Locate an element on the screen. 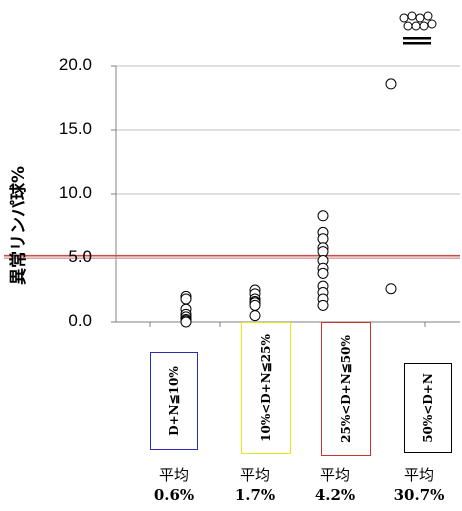 The image size is (462, 511). average-label-1: 平均 0.6% is located at coordinates (174, 485).